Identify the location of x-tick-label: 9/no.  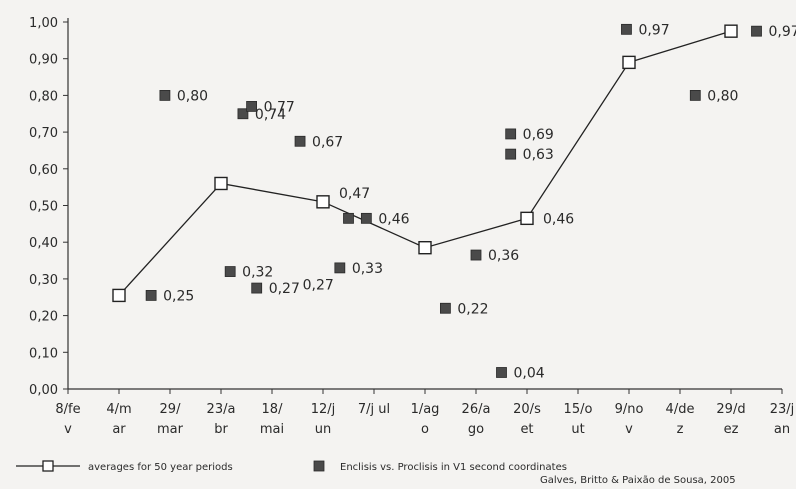
(629, 409).